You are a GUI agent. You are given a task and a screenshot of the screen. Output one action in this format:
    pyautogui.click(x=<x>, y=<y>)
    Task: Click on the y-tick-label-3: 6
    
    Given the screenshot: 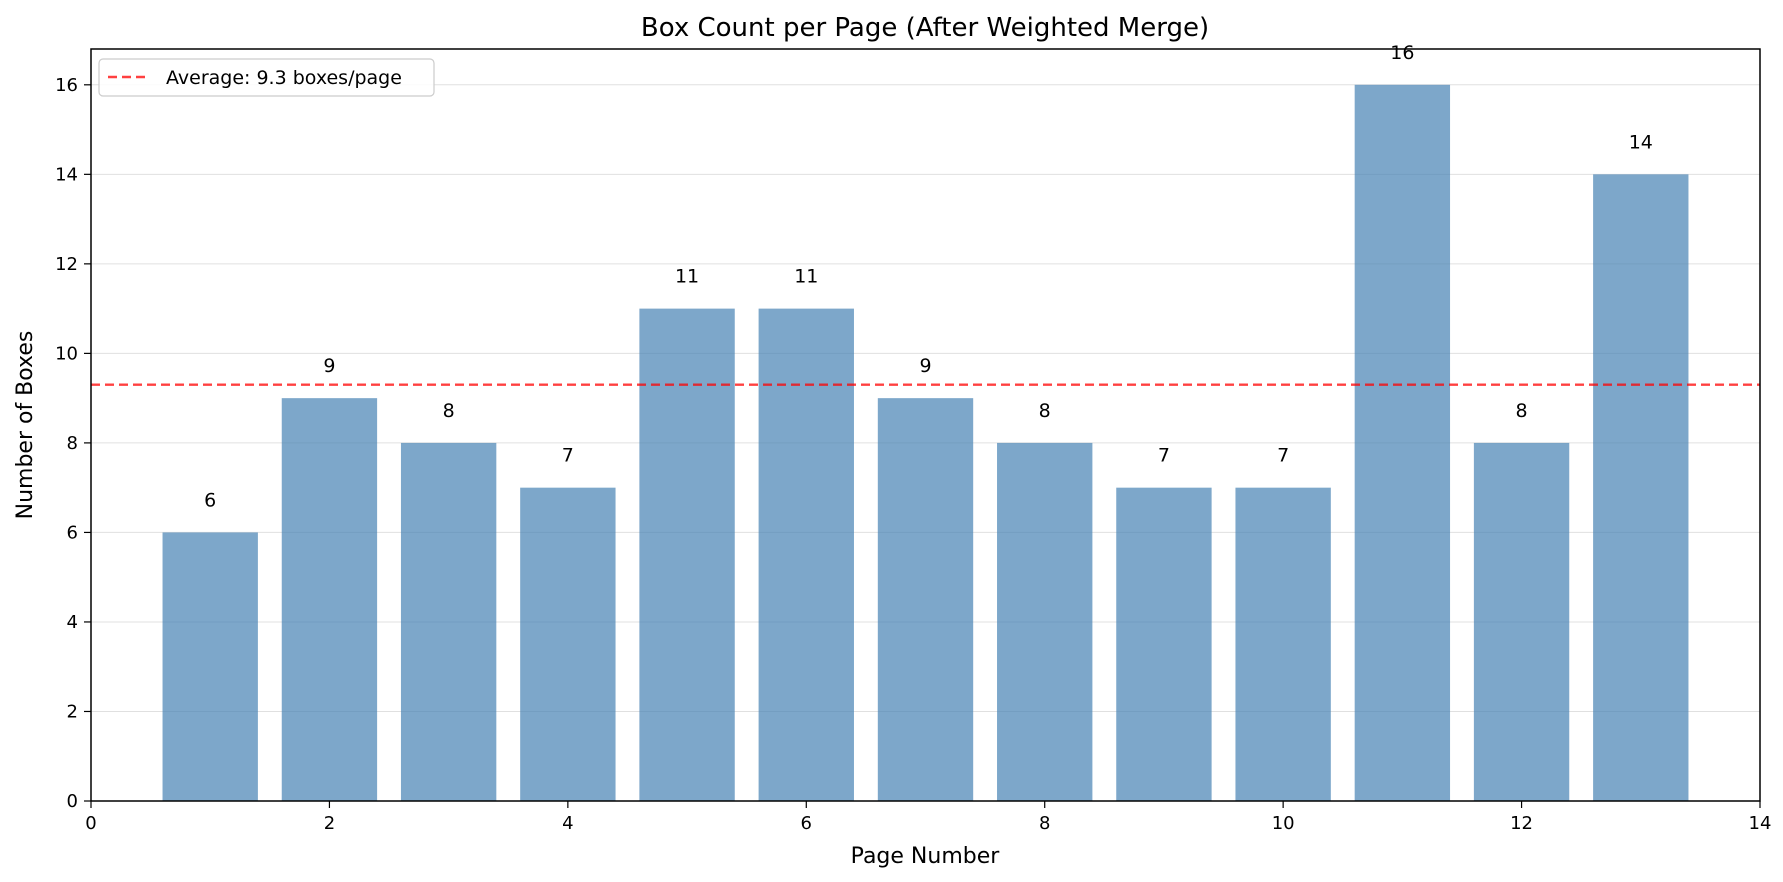 What is the action you would take?
    pyautogui.click(x=72, y=532)
    